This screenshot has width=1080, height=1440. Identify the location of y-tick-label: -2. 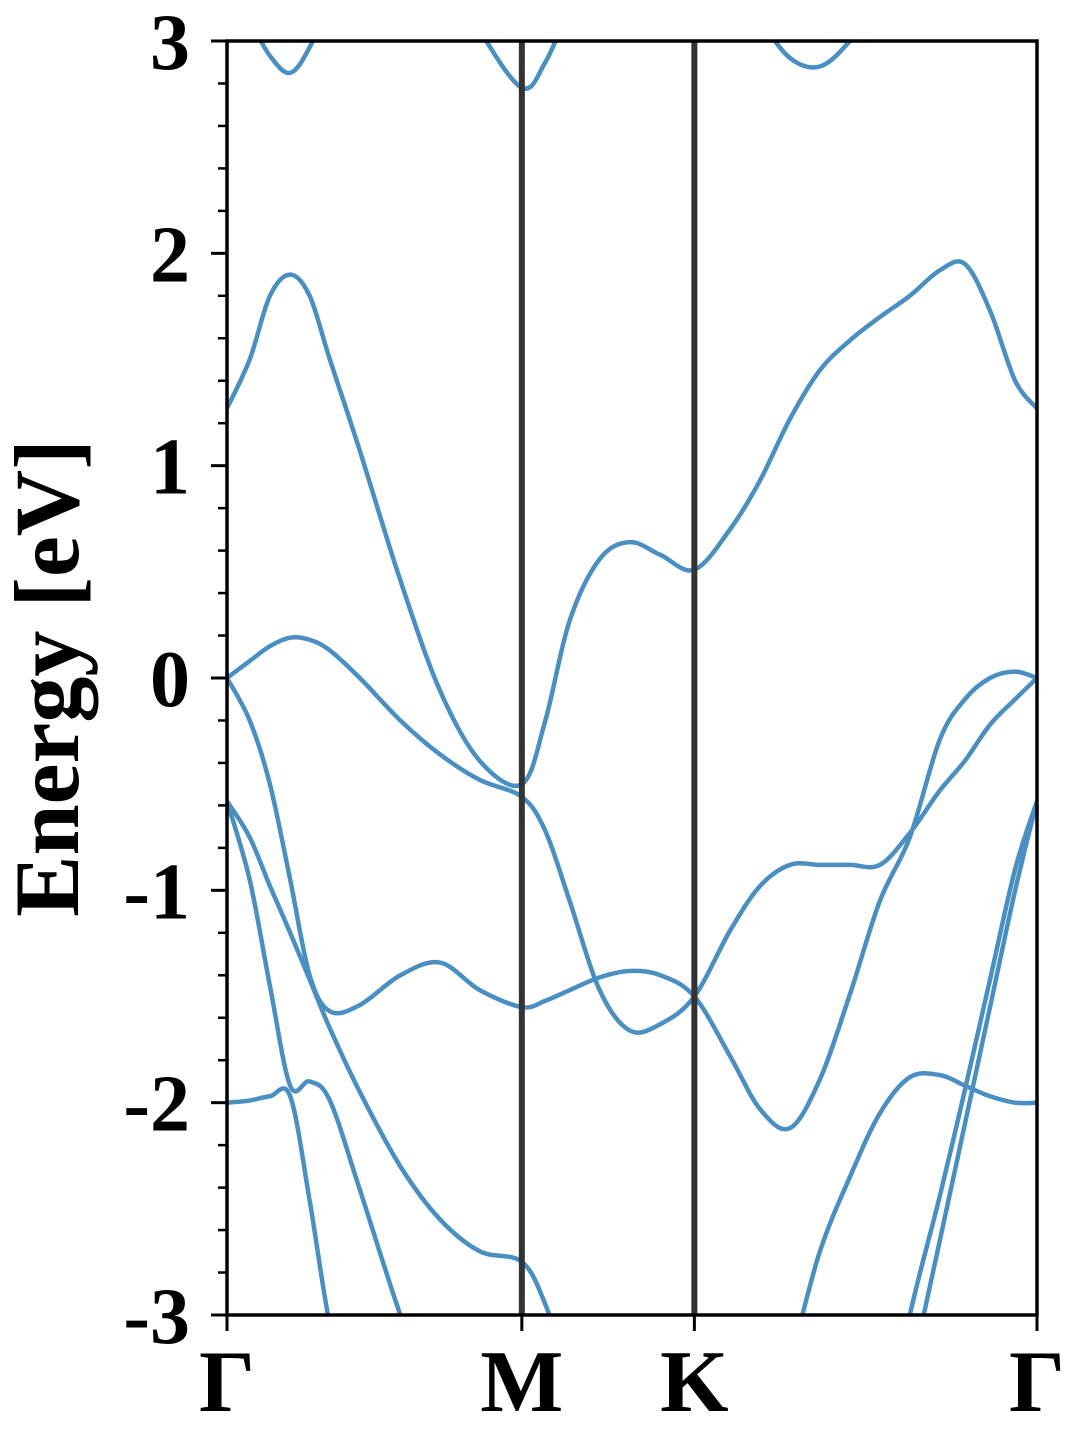
(156, 1105).